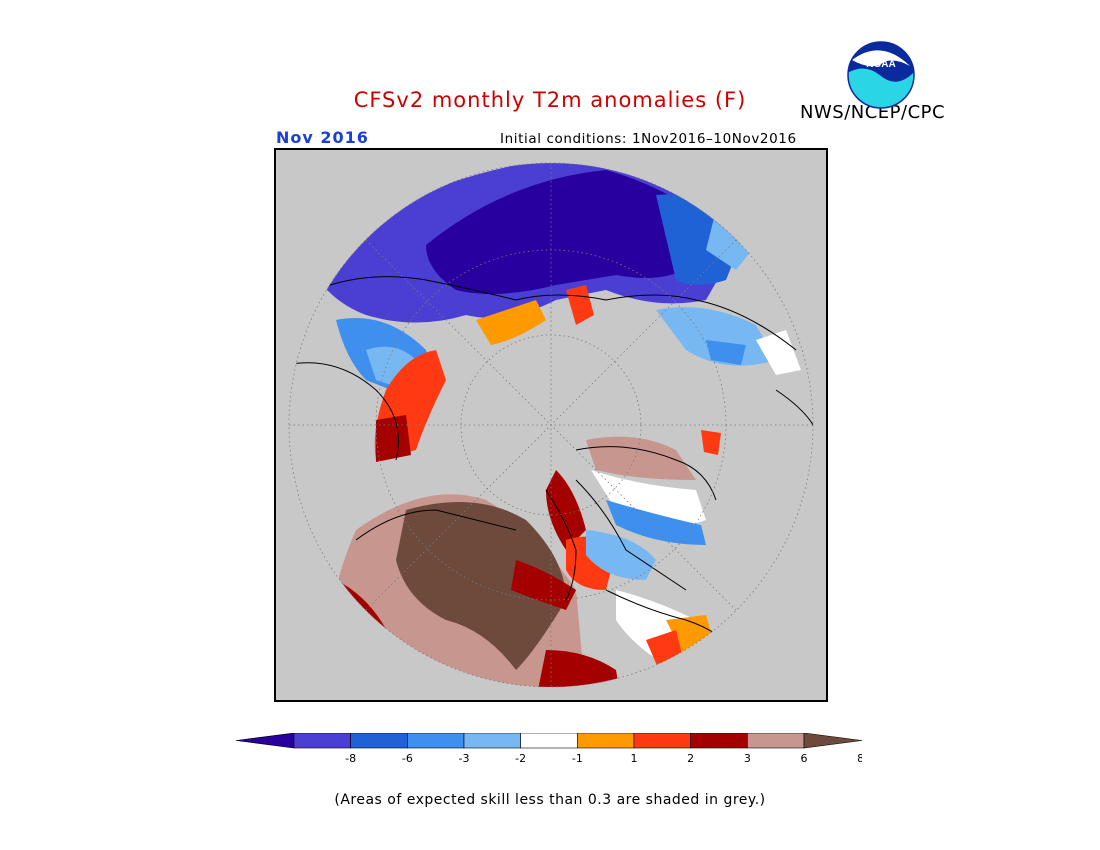  What do you see at coordinates (690, 758) in the screenshot?
I see `legend-tick-label: 2` at bounding box center [690, 758].